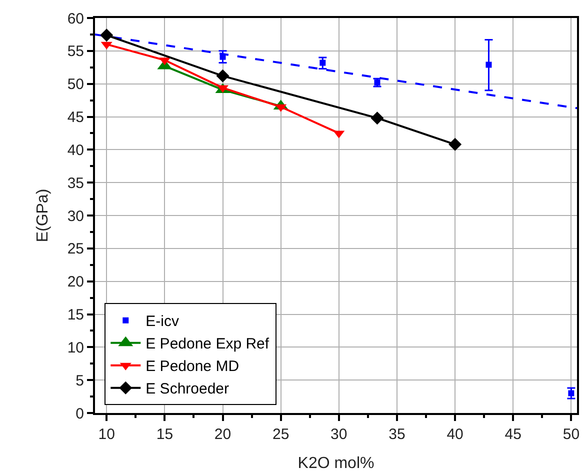  Describe the element at coordinates (75, 315) in the screenshot. I see `y-tick-label: 15` at that location.